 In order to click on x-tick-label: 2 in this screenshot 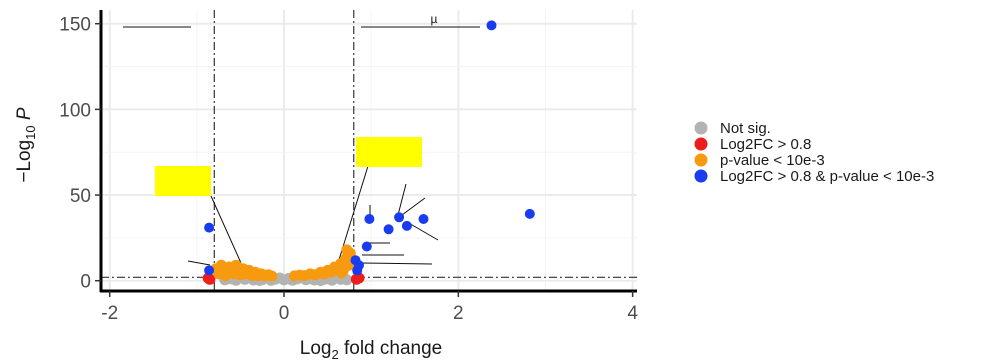, I will do `click(458, 313)`.